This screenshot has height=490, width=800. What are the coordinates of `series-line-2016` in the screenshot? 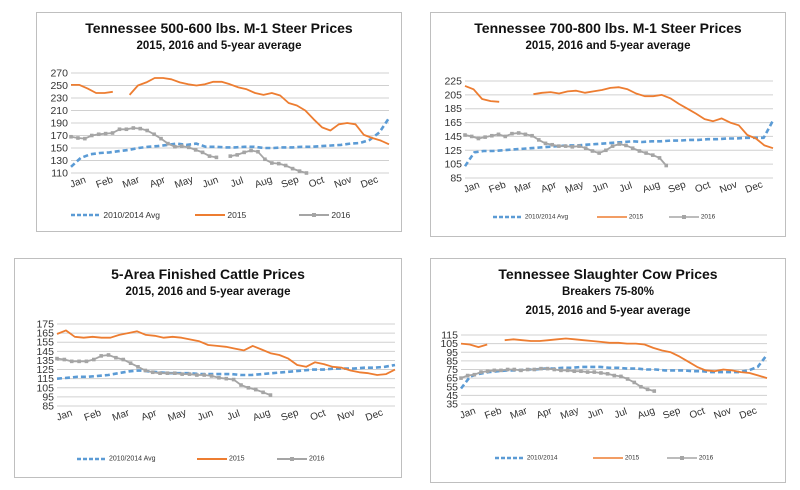 It's located at (163, 375).